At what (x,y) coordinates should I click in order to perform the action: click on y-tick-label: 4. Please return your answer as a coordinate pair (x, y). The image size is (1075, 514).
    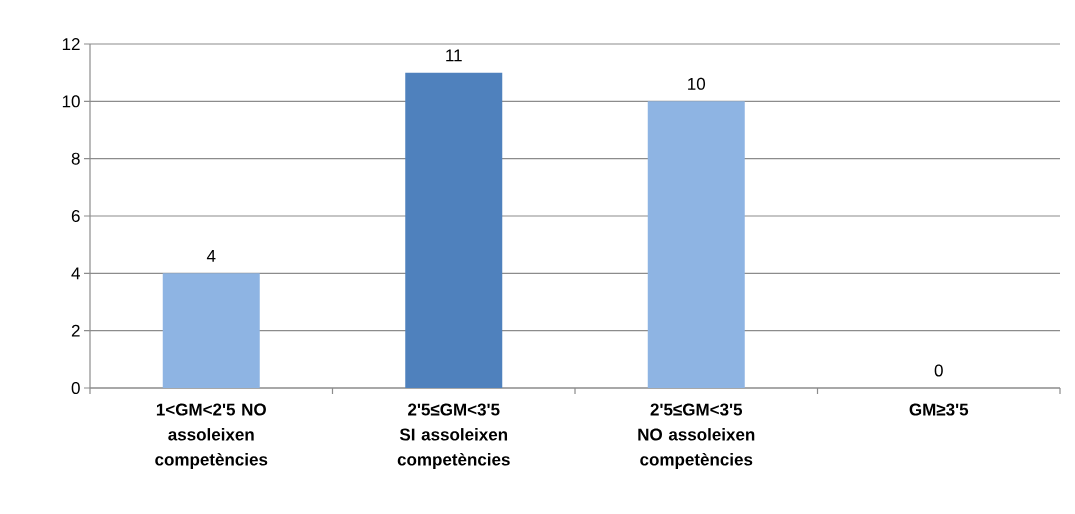
    Looking at the image, I should click on (75, 273).